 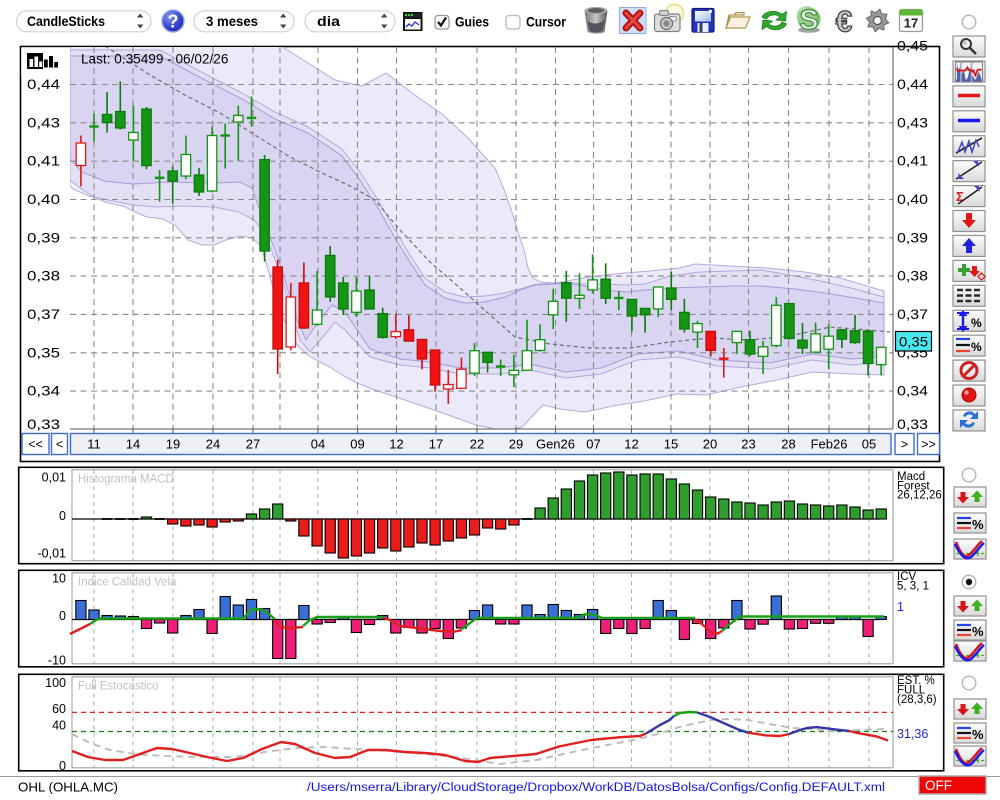 What do you see at coordinates (912, 46) in the screenshot?
I see `svg-text: 0,45` at bounding box center [912, 46].